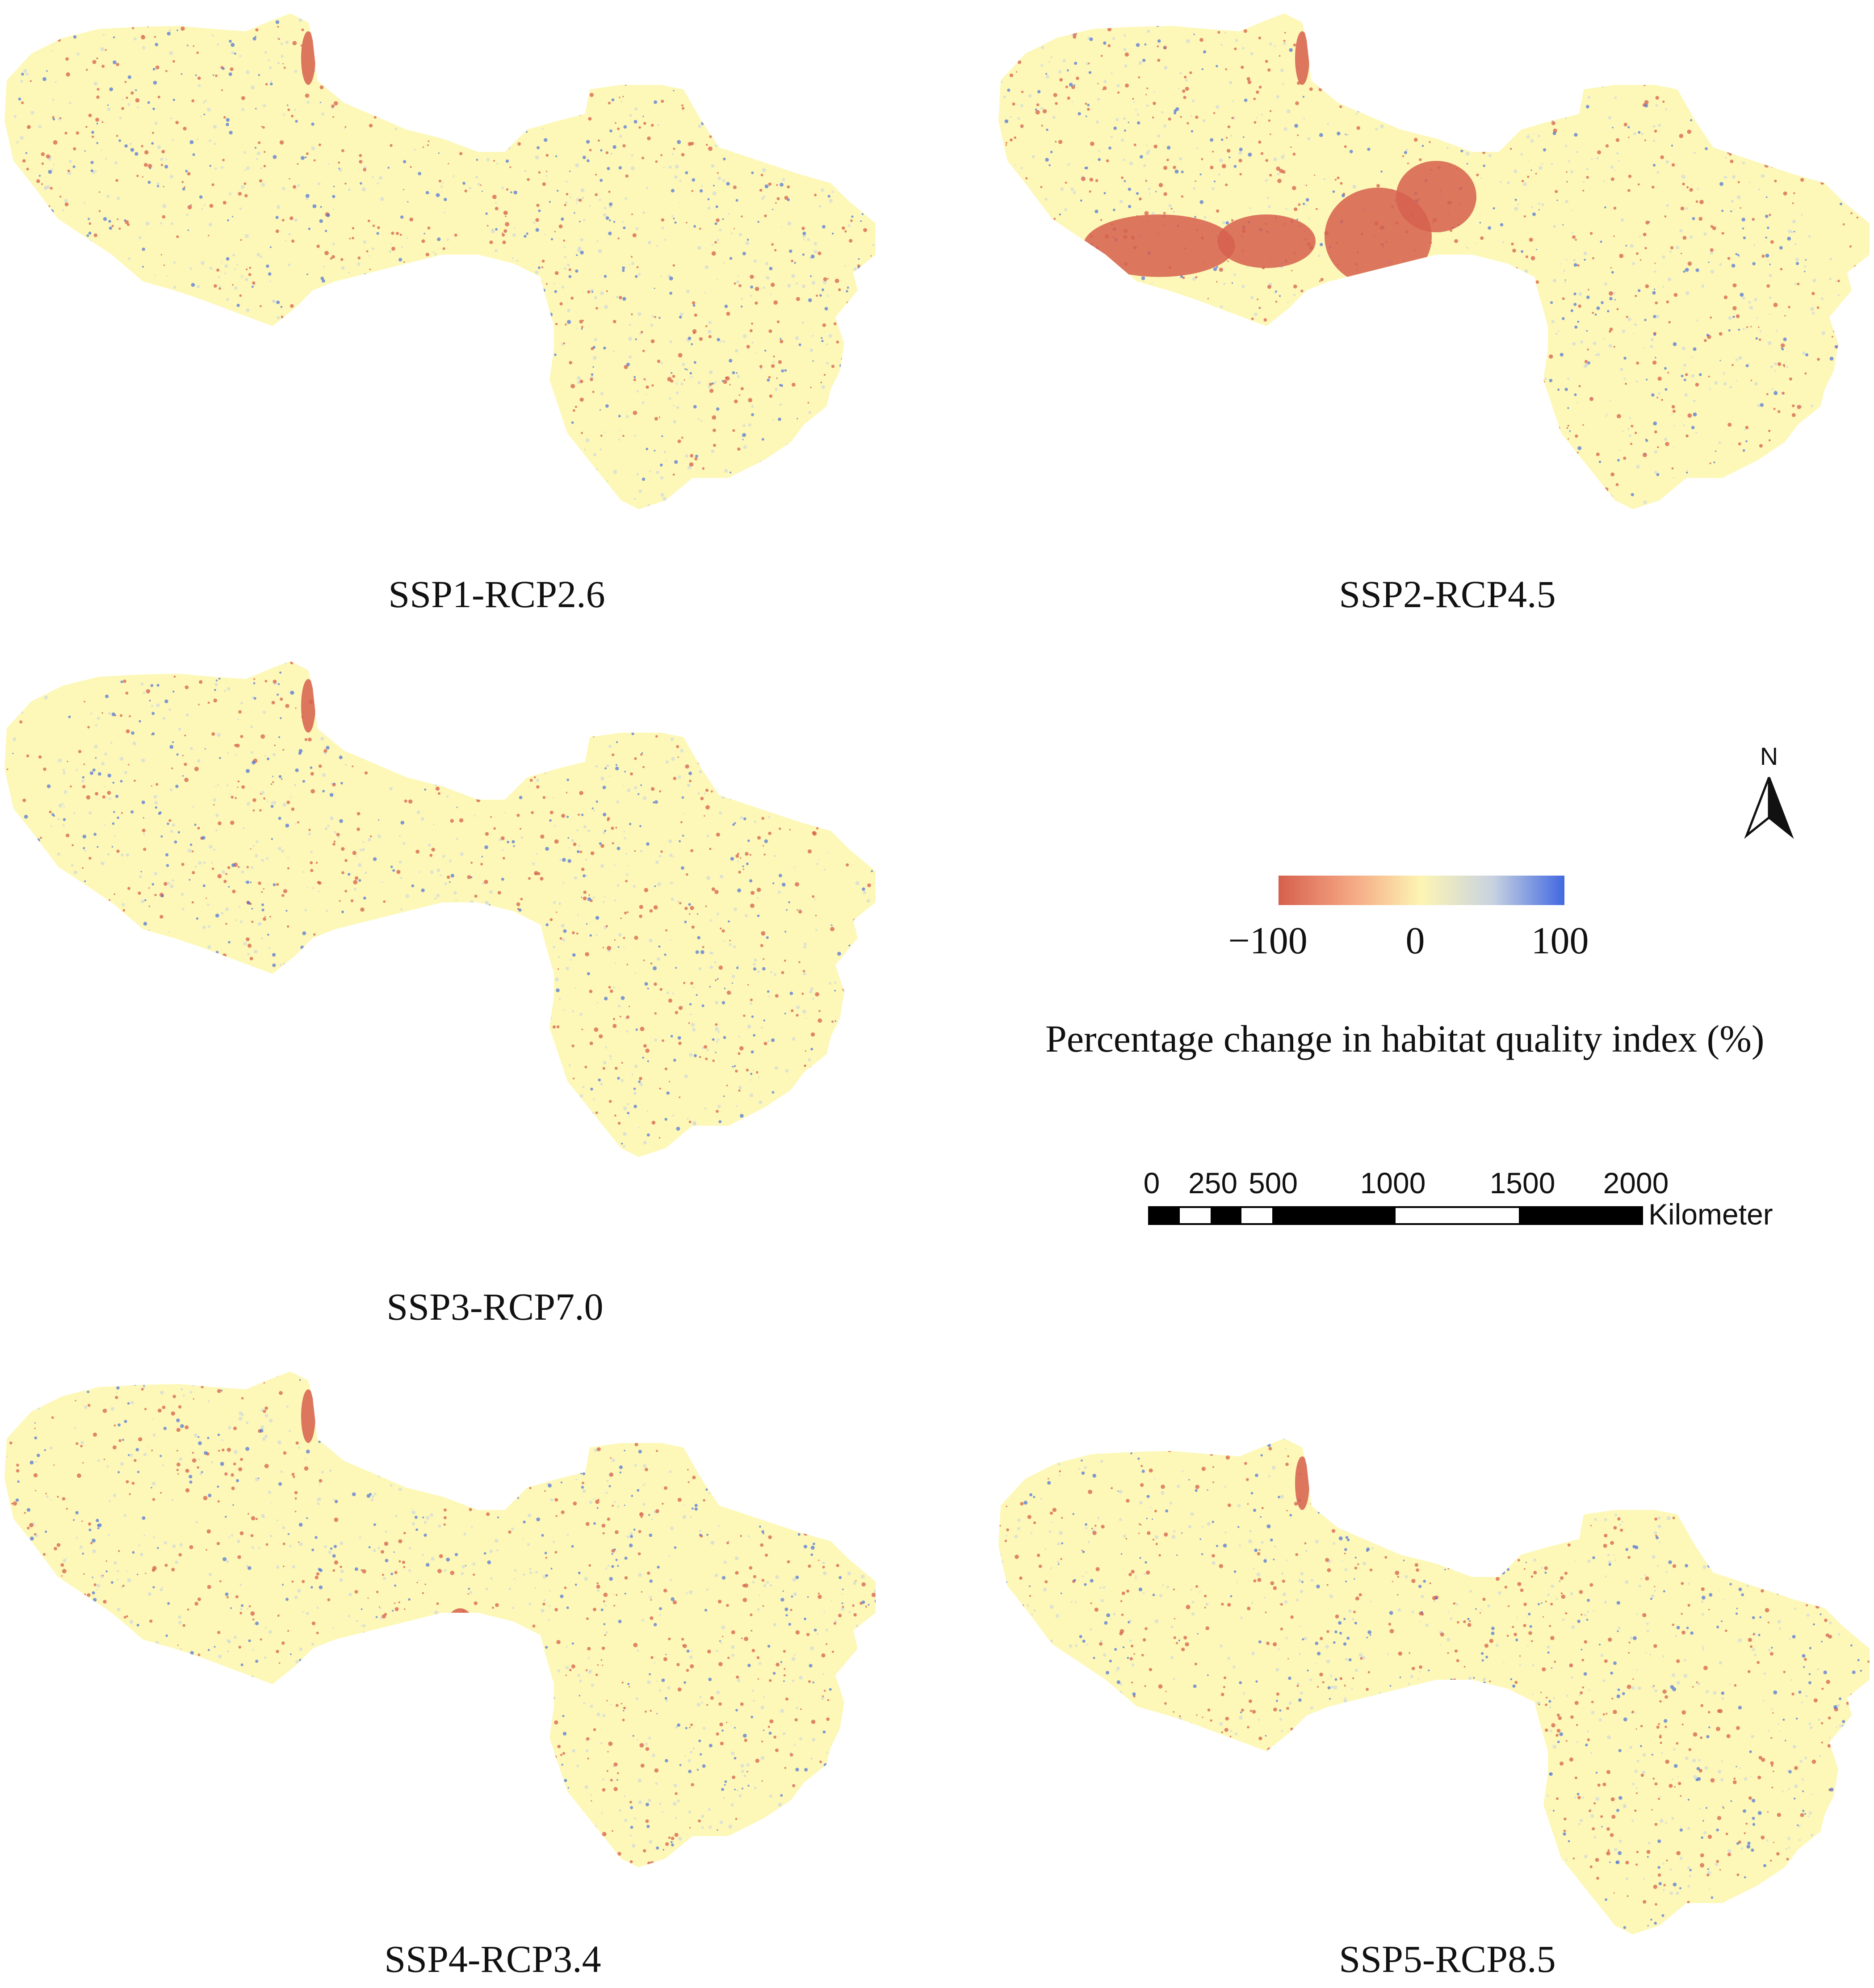 This screenshot has width=1874, height=1988. Describe the element at coordinates (1421, 890) in the screenshot. I see `legend-colorbar` at that location.